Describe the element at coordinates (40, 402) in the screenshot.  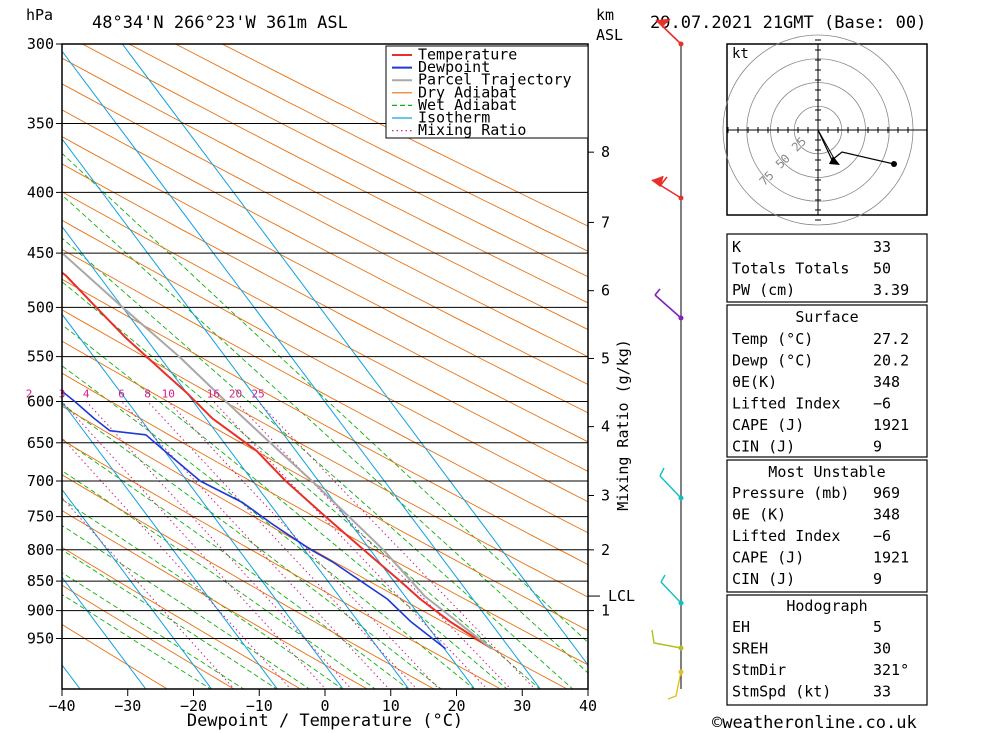
I see `pressure-tick-label: 600` at that location.